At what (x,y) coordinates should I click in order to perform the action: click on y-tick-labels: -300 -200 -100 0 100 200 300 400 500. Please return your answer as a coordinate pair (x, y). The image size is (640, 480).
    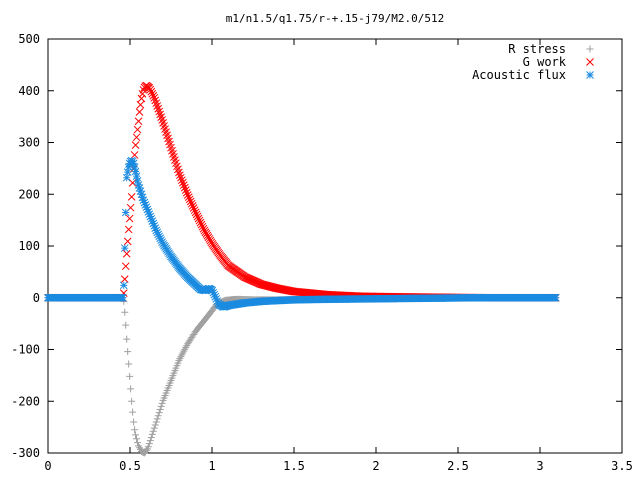
    Looking at the image, I should click on (25, 246).